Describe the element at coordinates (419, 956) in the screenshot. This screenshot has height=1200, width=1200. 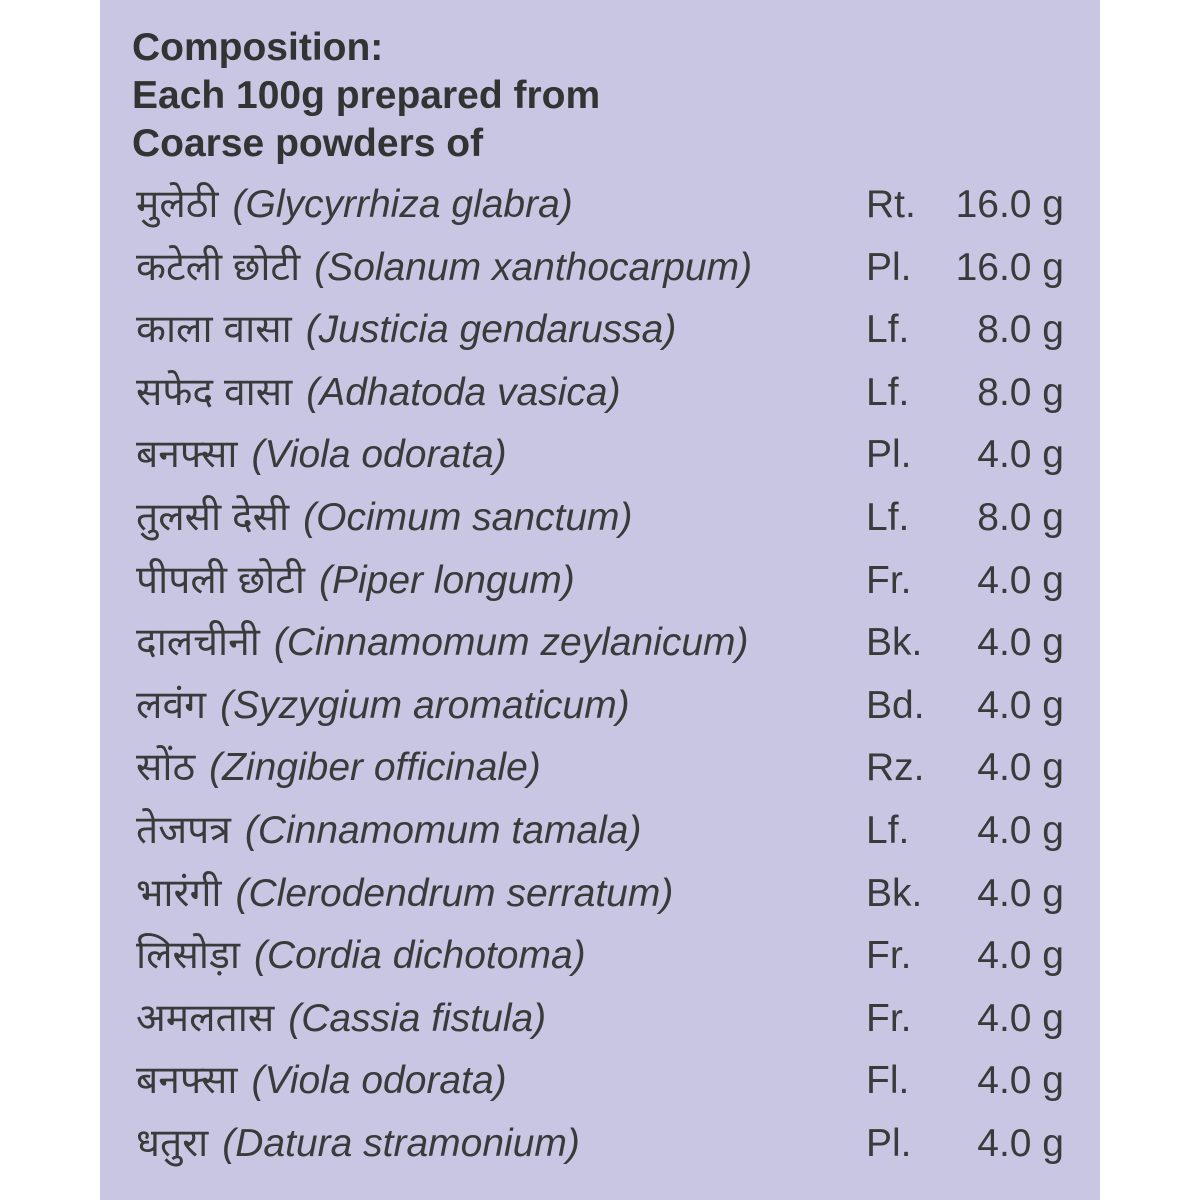
I see `ingredient-botanical-name: (Cordia dichotoma)` at that location.